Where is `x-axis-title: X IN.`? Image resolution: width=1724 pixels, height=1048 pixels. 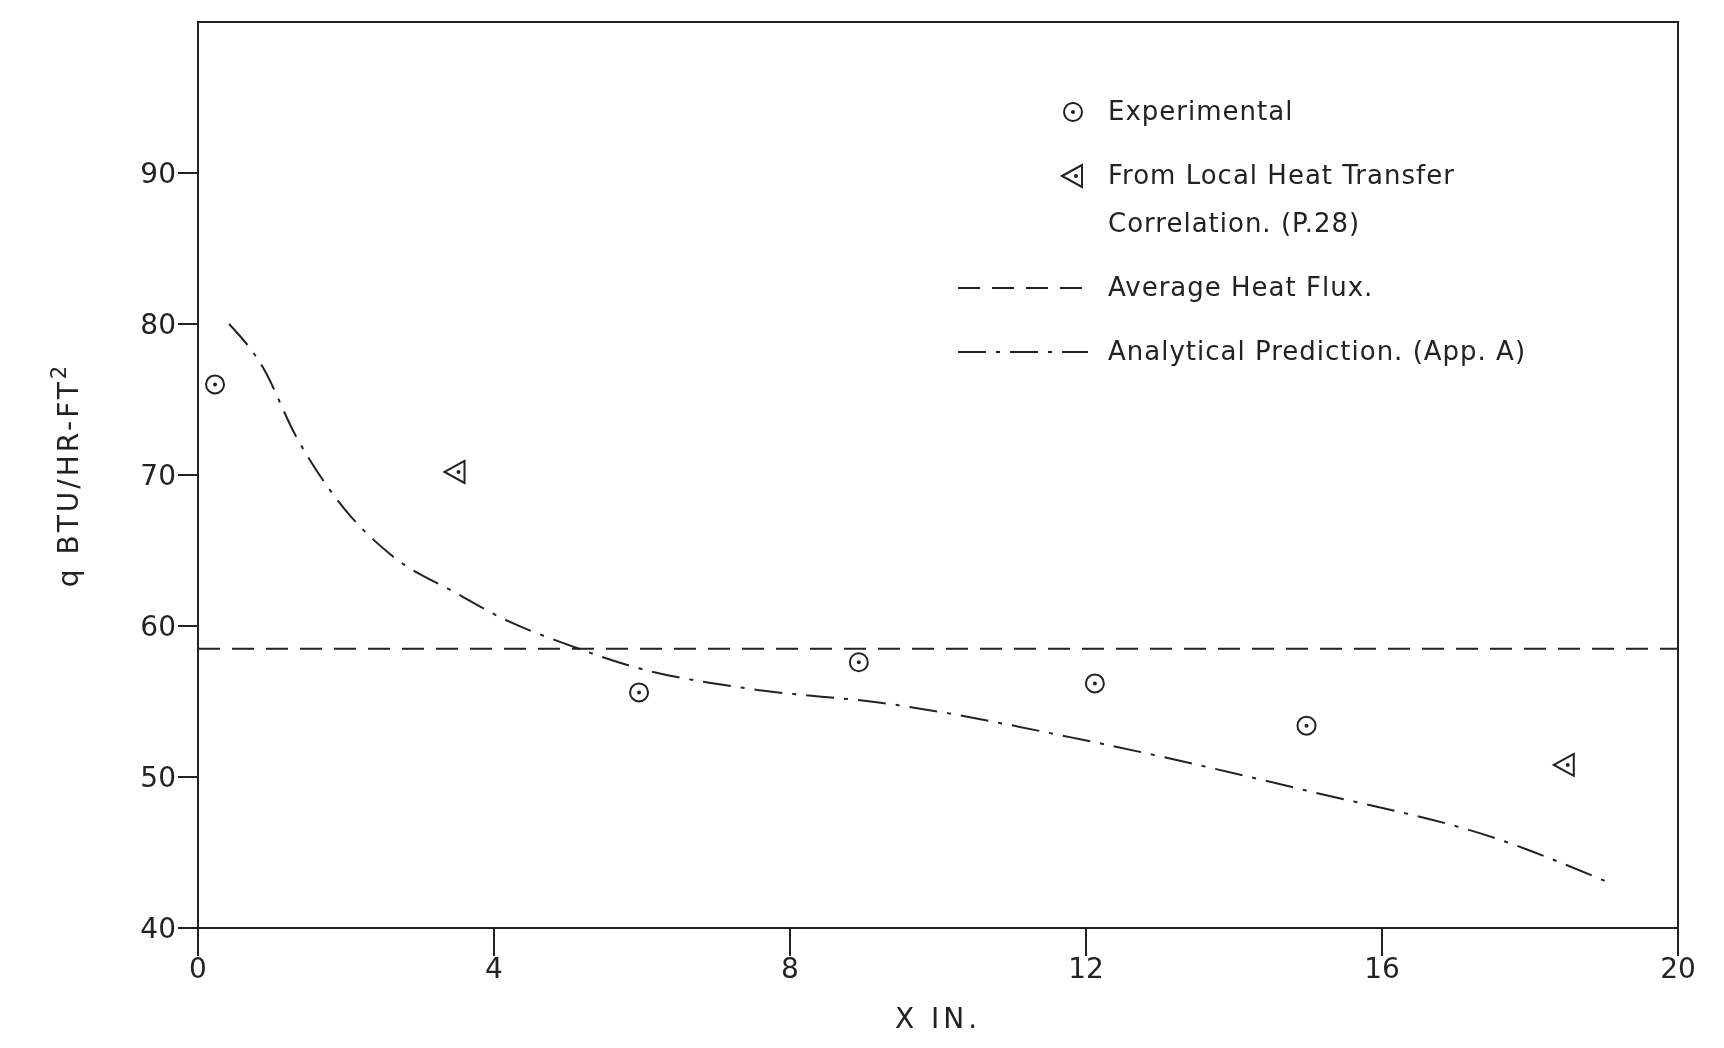 x-axis-title: X IN. is located at coordinates (938, 1018).